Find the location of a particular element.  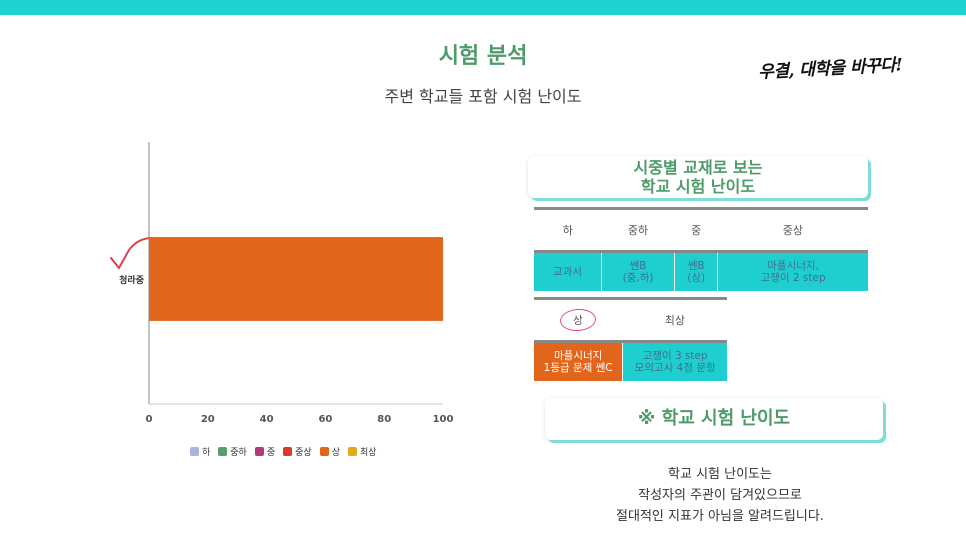

x-tick-label: 40 is located at coordinates (267, 419).